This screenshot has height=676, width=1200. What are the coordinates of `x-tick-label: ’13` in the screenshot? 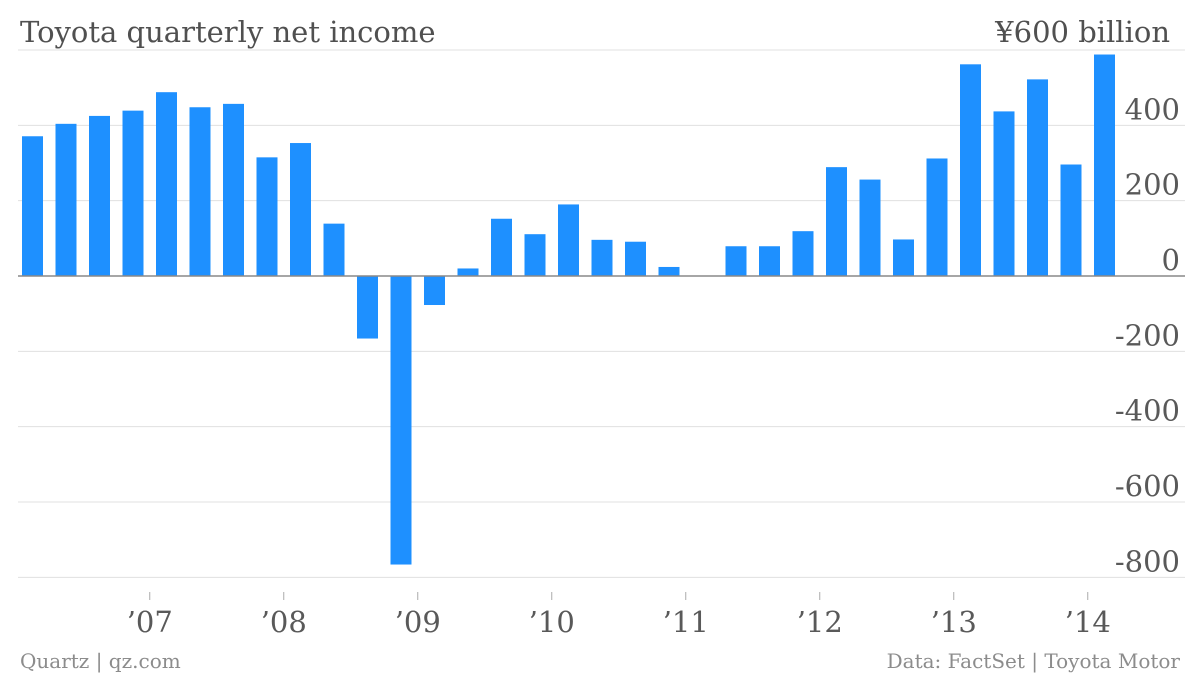 It's located at (954, 622).